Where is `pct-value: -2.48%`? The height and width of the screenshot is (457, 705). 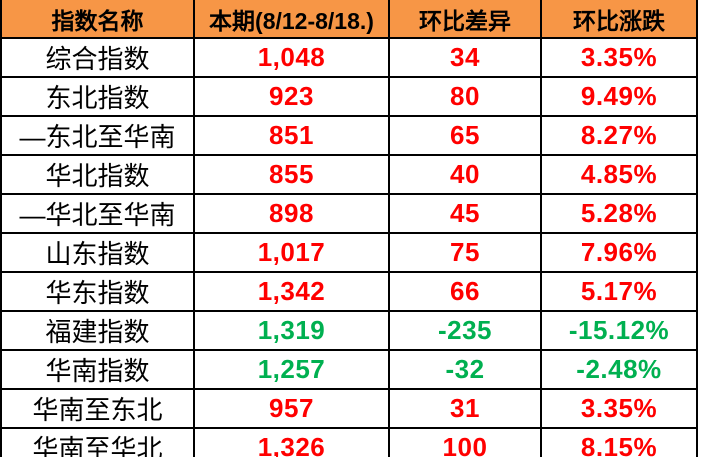 pct-value: -2.48% is located at coordinates (619, 369).